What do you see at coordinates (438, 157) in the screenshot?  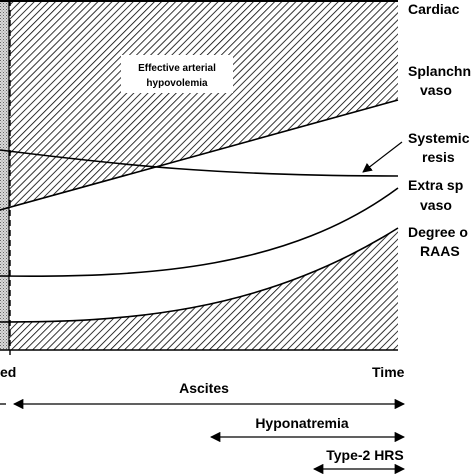 I see `systemic-label-2: resis` at bounding box center [438, 157].